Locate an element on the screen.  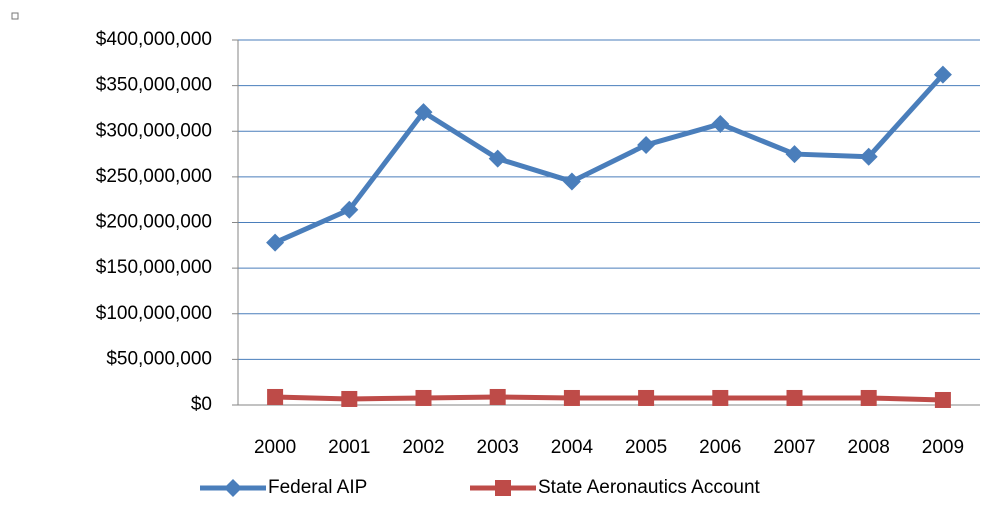
legend-label: Federal AIP is located at coordinates (317, 487).